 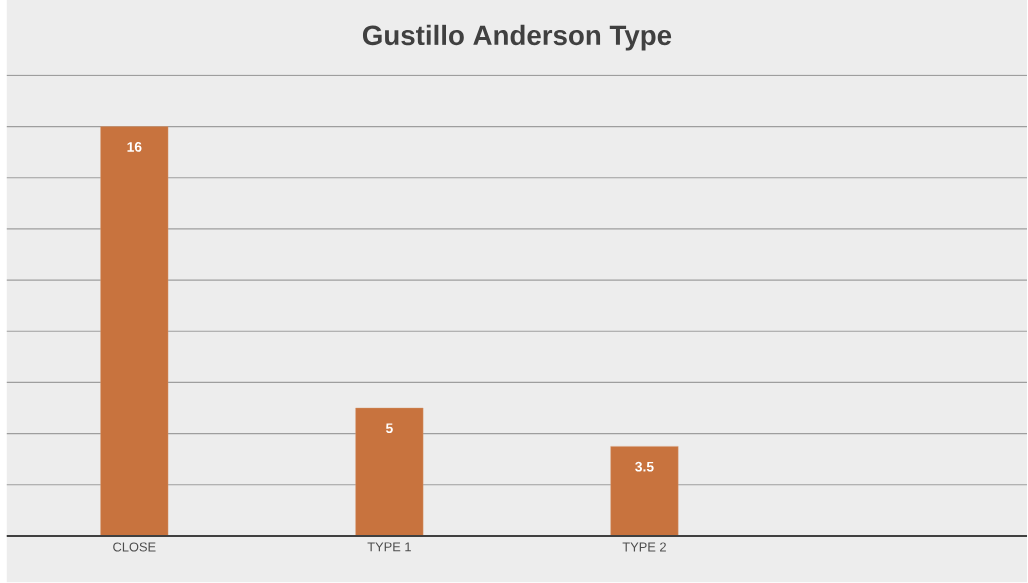 What do you see at coordinates (134, 147) in the screenshot?
I see `data-label: 16` at bounding box center [134, 147].